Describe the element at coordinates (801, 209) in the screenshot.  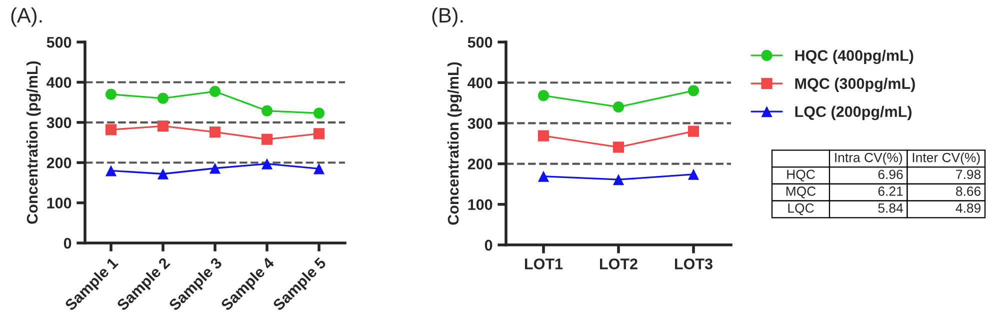
I see `category-label: LQC` at that location.